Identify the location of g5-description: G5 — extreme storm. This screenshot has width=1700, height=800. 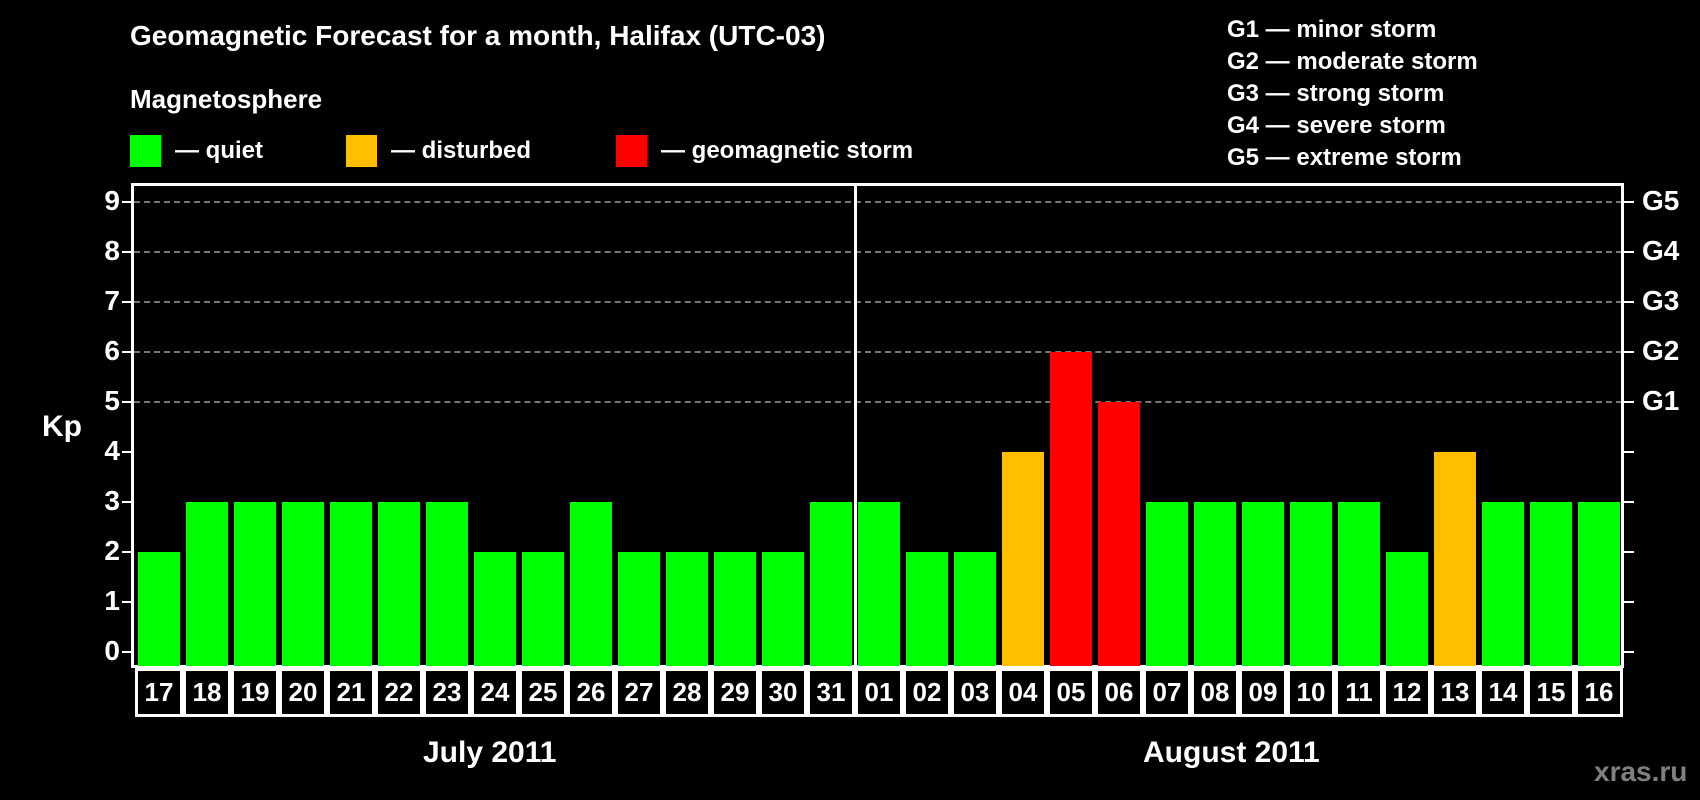
(1344, 157).